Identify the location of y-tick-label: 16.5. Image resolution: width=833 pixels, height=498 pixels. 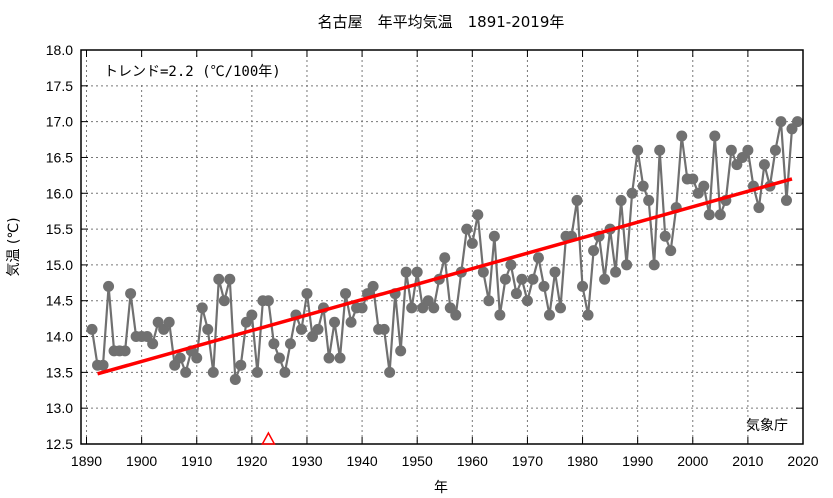
(59, 157).